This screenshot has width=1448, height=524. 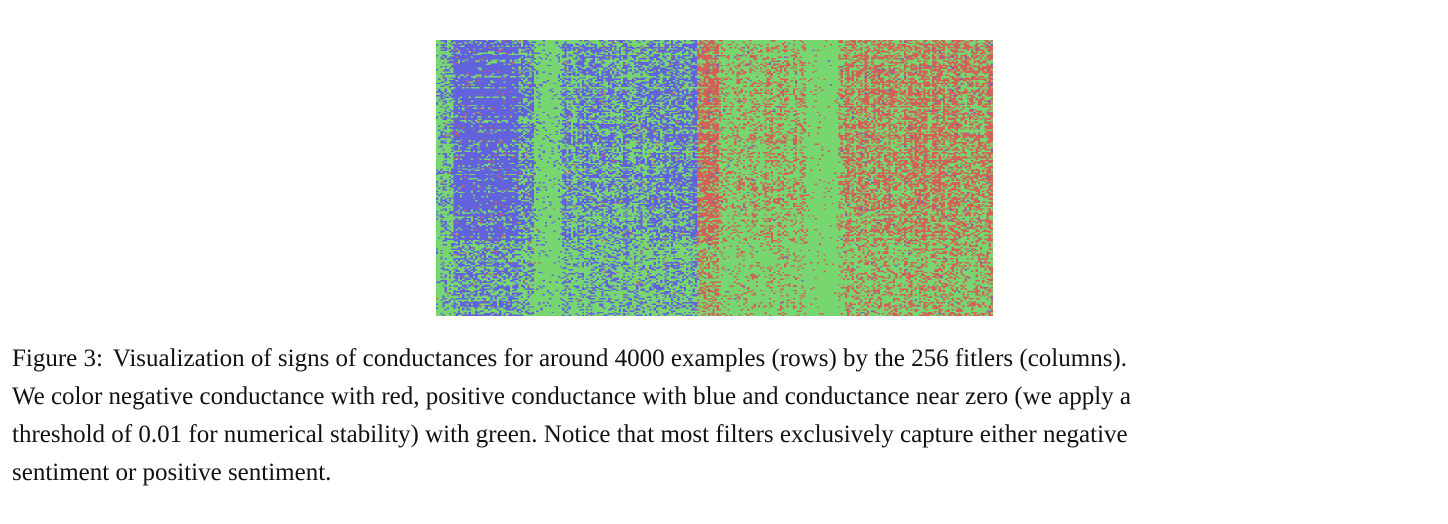 What do you see at coordinates (57, 358) in the screenshot?
I see `figure-label: Figure 3:` at bounding box center [57, 358].